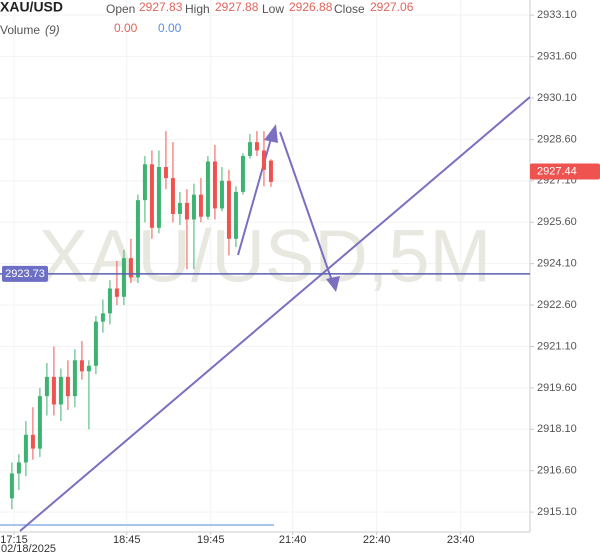  I want to click on x-tick-label: 19:45, so click(211, 540).